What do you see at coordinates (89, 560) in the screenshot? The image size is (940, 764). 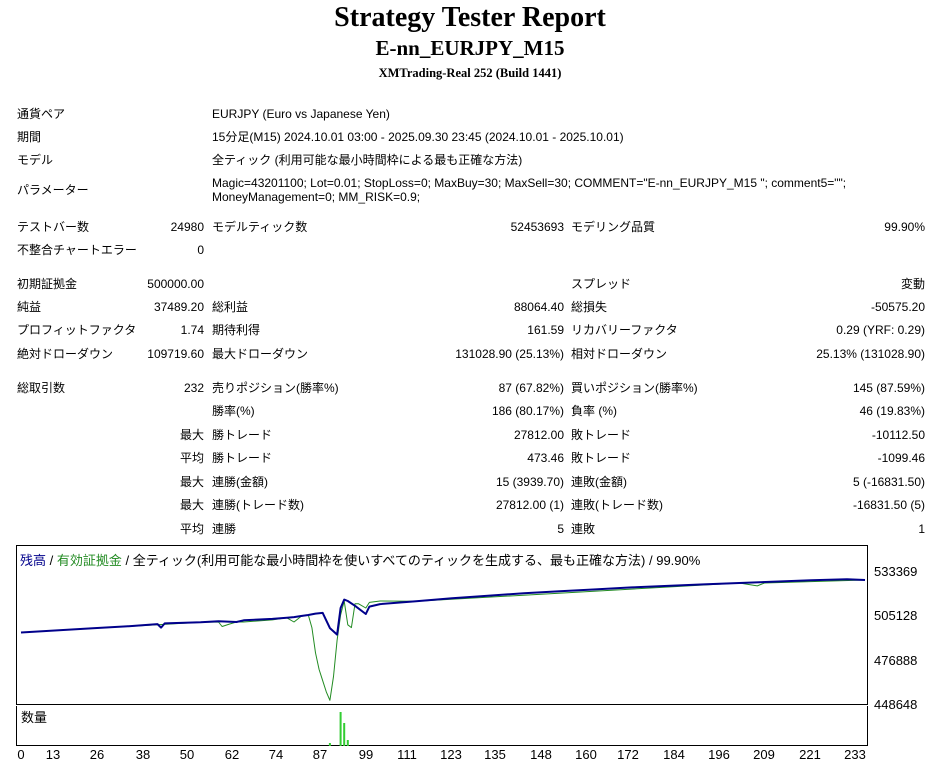 I see `legend-equity: 有効証拠金` at bounding box center [89, 560].